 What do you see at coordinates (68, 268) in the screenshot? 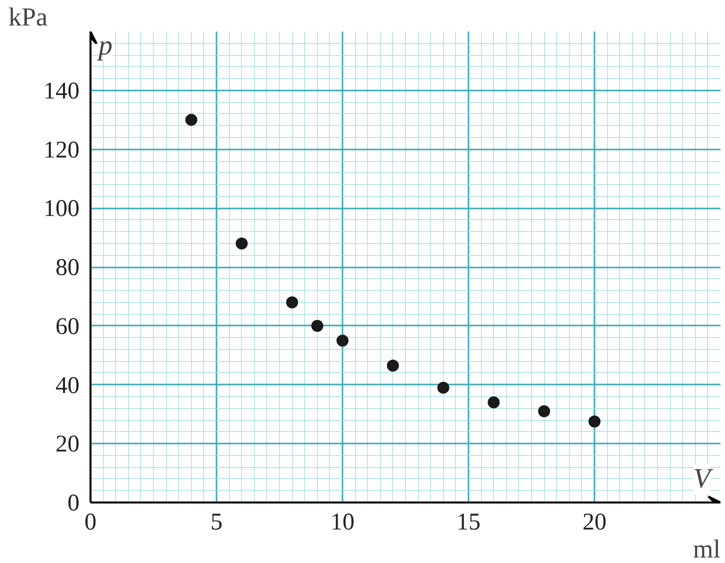
I see `y-tick-label: 80` at bounding box center [68, 268].